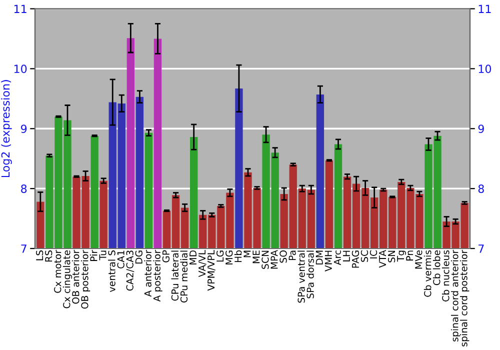 The image size is (500, 350). What do you see at coordinates (401, 256) in the screenshot?
I see `x-tick-label: Tg` at bounding box center [401, 256].